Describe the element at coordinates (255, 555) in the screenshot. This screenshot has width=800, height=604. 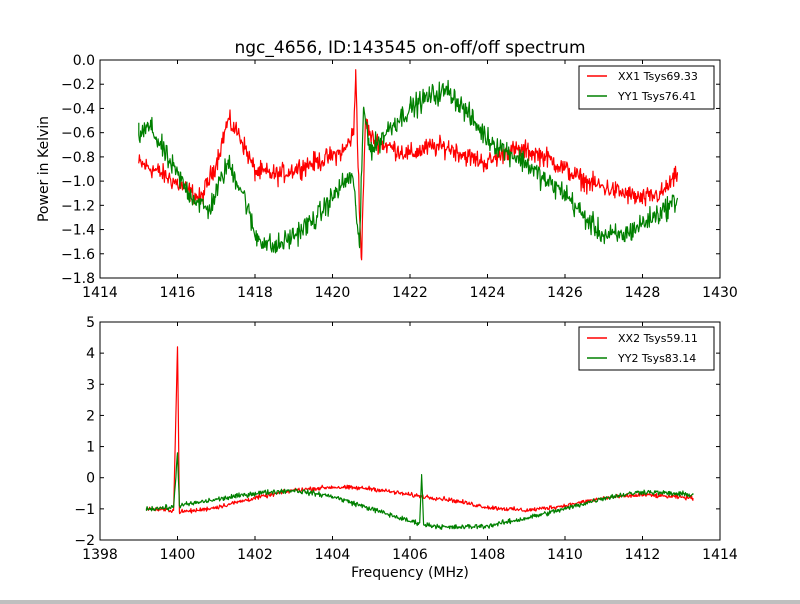
I see `x-tick-label: 1402` at that location.